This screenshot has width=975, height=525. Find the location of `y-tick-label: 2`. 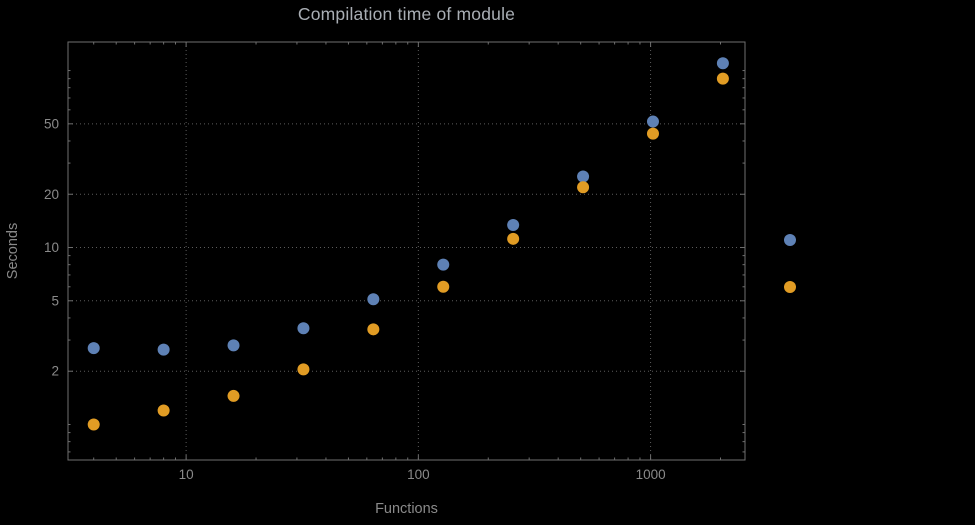

y-tick-label: 2 is located at coordinates (55, 371).